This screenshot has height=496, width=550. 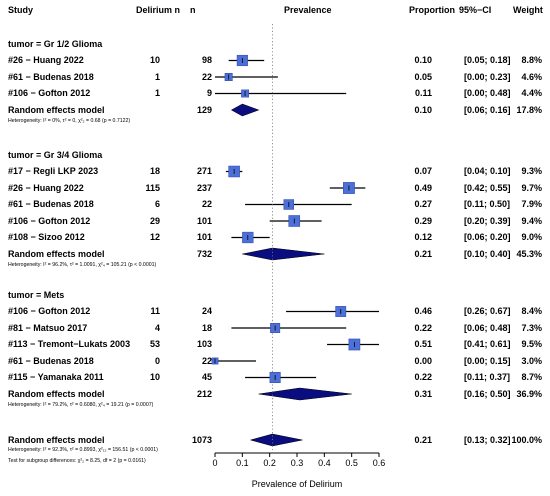 What do you see at coordinates (423, 327) in the screenshot?
I see `subgroup-3-study-2-proportion: 0.22` at bounding box center [423, 327].